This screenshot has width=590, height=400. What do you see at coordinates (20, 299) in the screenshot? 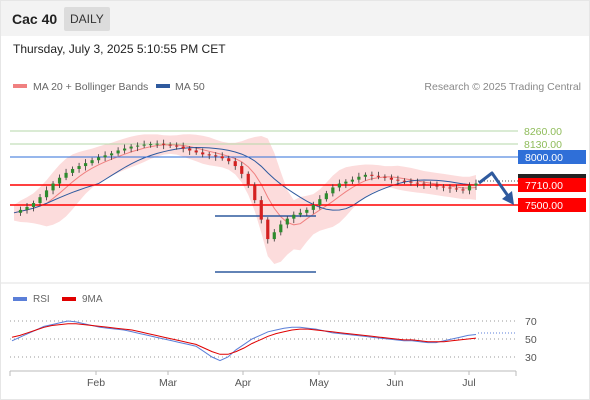
I see `rsi-legend-swatch` at bounding box center [20, 299].